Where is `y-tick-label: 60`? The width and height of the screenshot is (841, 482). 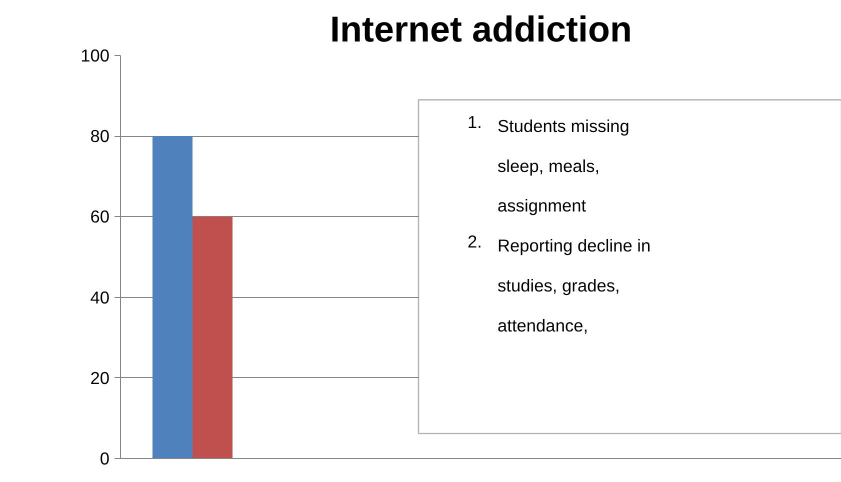
y-tick-label: 60 is located at coordinates (100, 216).